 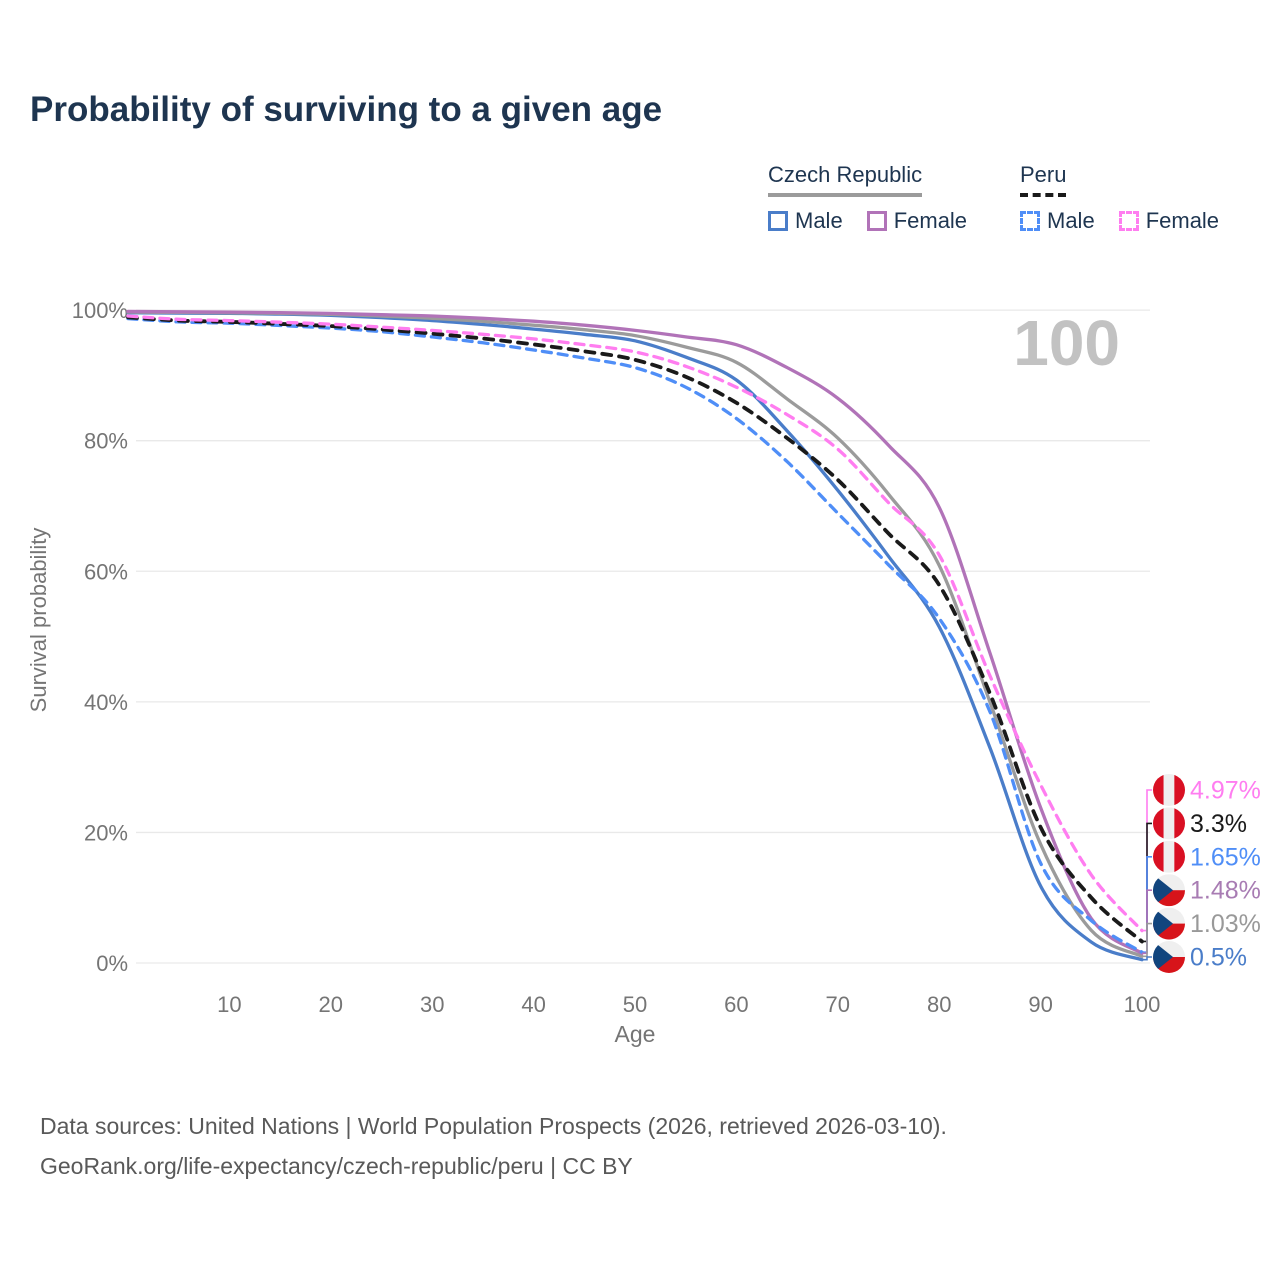 What do you see at coordinates (838, 1004) in the screenshot?
I see `x-tick-label: 70` at bounding box center [838, 1004].